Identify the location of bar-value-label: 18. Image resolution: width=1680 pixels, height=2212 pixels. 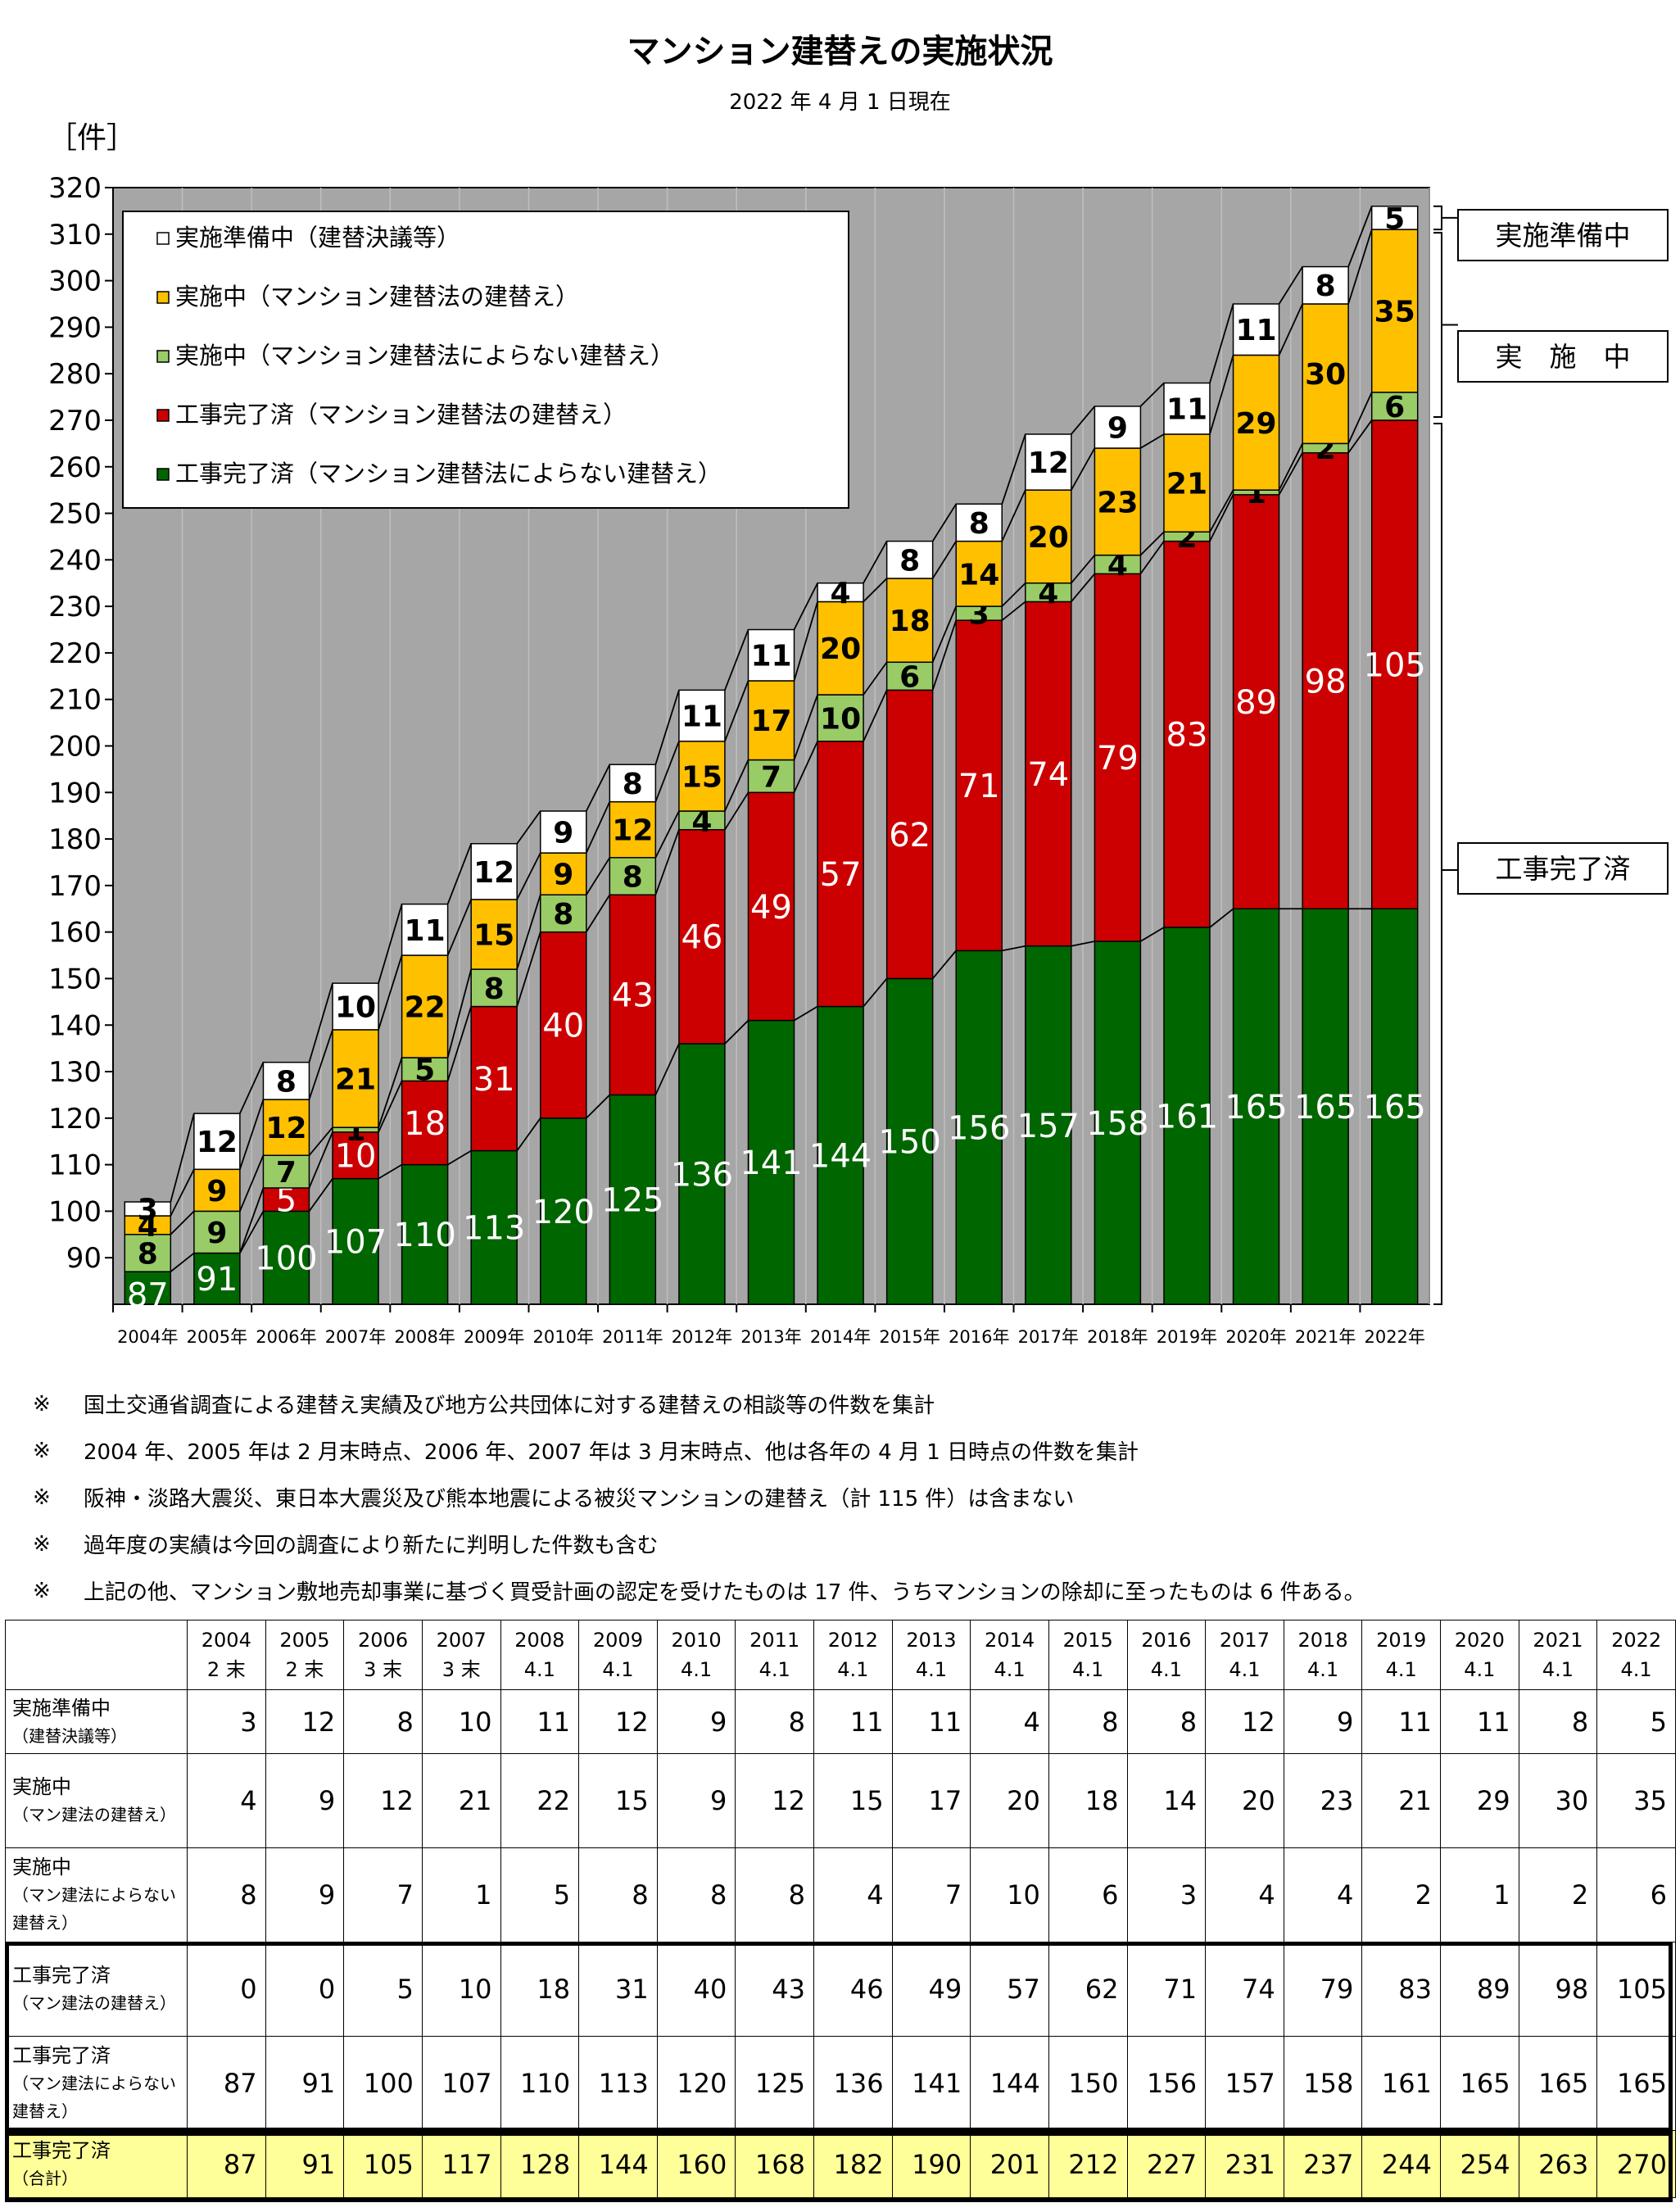
(911, 621).